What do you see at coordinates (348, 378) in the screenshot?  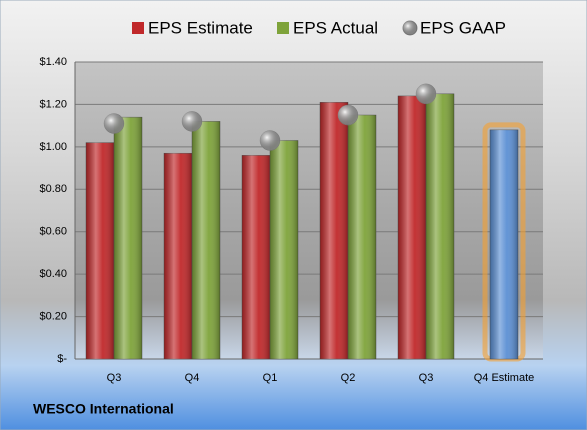 I see `x-tick-label: Q2` at bounding box center [348, 378].